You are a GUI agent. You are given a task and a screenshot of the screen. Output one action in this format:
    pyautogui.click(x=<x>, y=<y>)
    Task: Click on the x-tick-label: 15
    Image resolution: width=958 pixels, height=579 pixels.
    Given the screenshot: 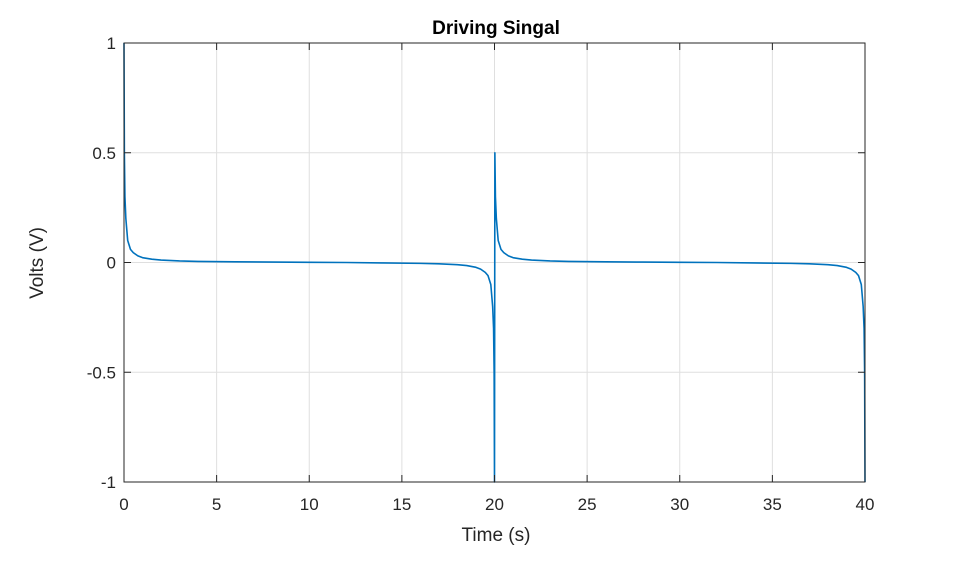 What is the action you would take?
    pyautogui.click(x=401, y=504)
    